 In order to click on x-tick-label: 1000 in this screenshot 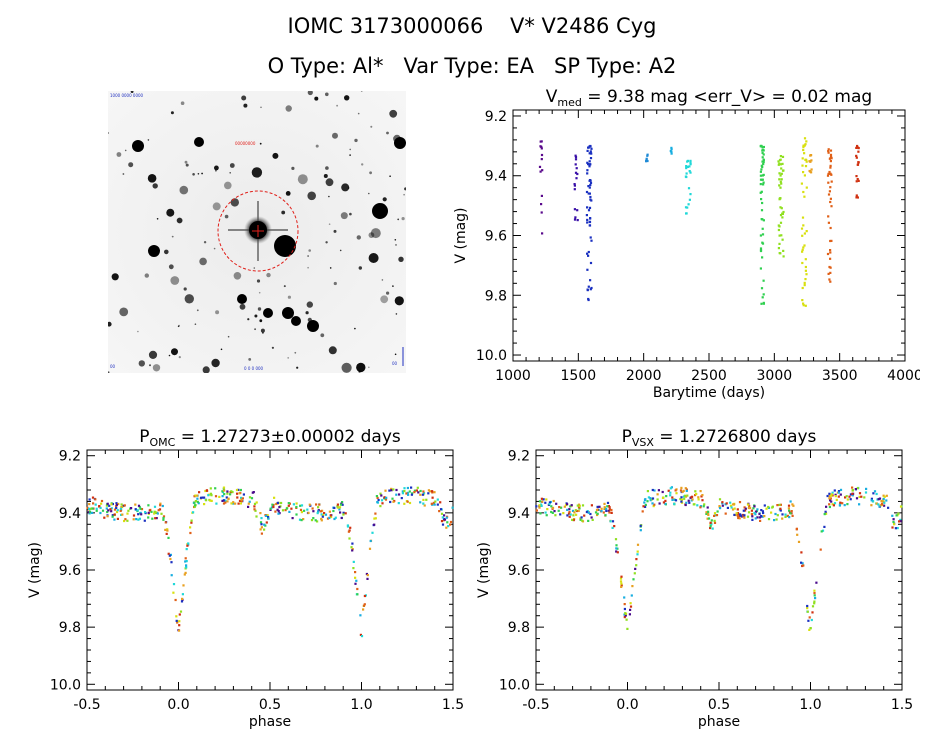, I will do `click(513, 376)`.